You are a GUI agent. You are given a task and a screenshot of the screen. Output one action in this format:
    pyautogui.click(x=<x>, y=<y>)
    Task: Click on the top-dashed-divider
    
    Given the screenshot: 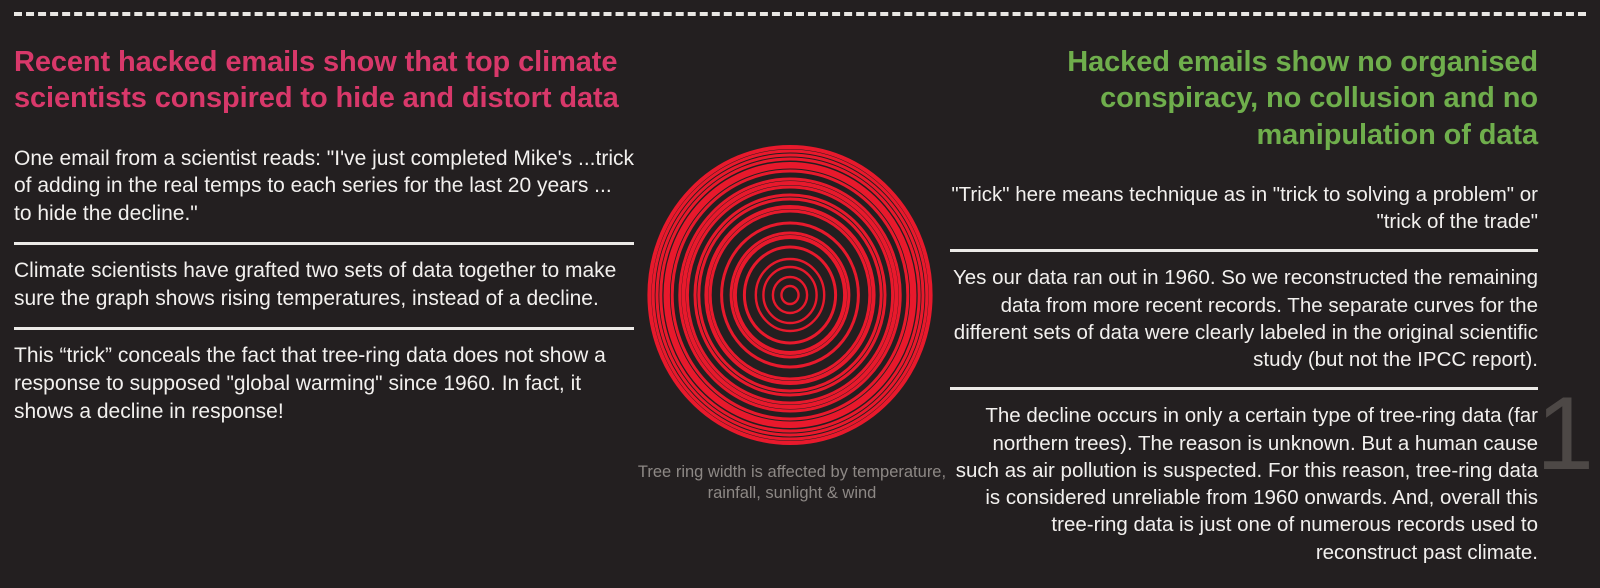 What is the action you would take?
    pyautogui.click(x=800, y=14)
    